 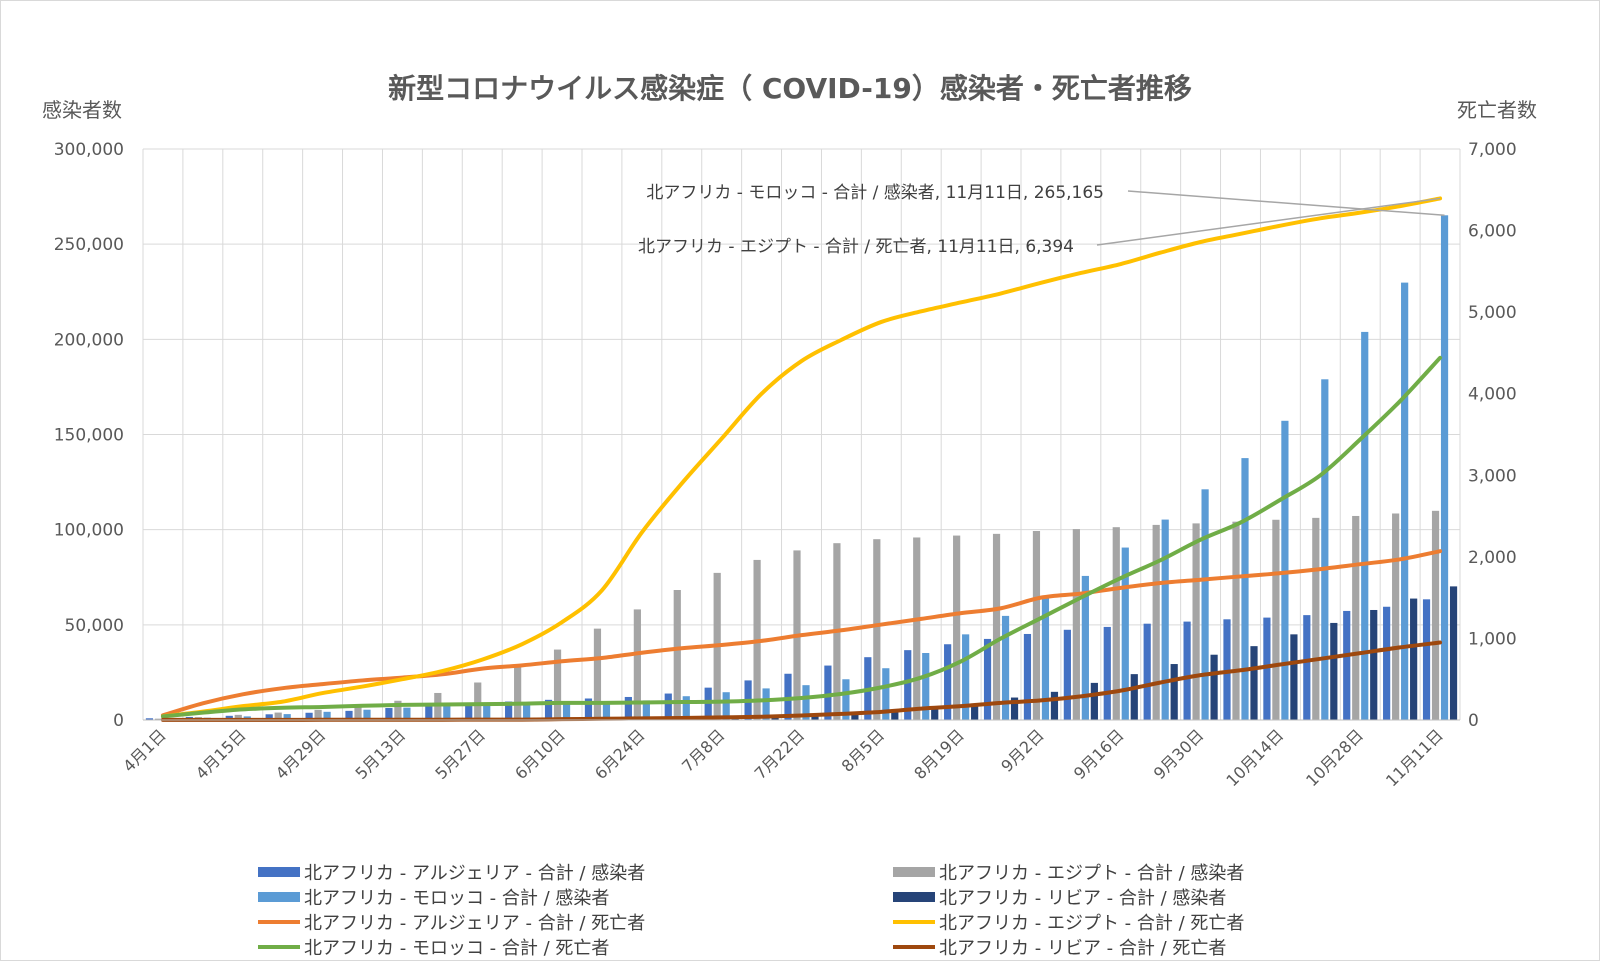 What do you see at coordinates (790, 88) in the screenshot?
I see `chart-title: 新型コロナウイルス感染症（ COVID-19）感染者・死亡者推移` at bounding box center [790, 88].